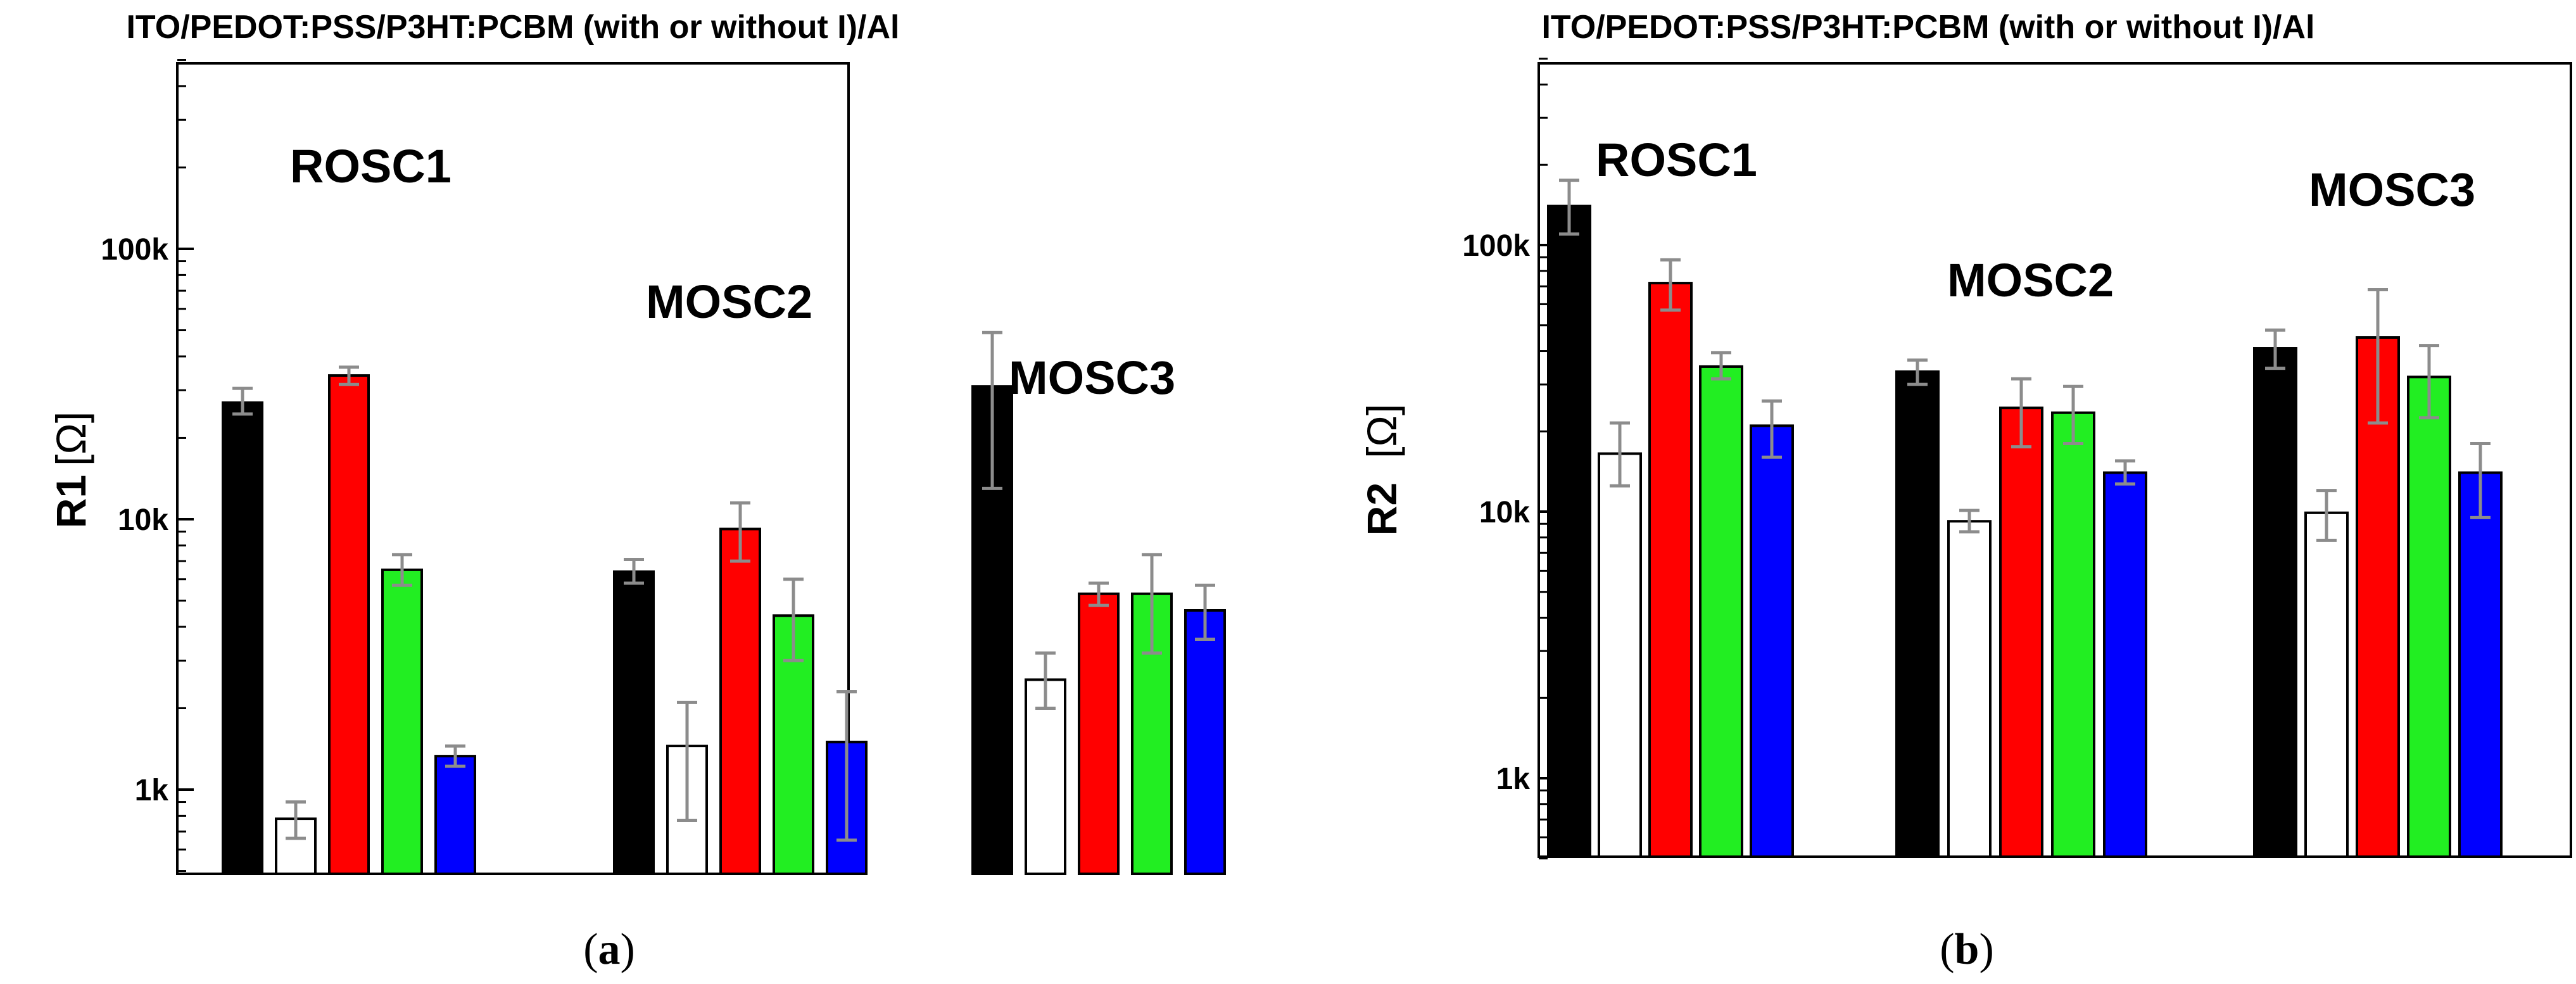  Describe the element at coordinates (134, 250) in the screenshot. I see `panel-a-y-tick-label: 100k` at that location.